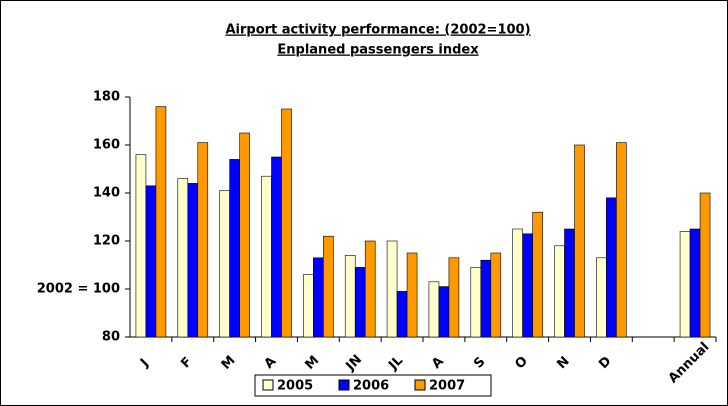 The image size is (728, 406). I want to click on y-tick-label: 160, so click(106, 145).